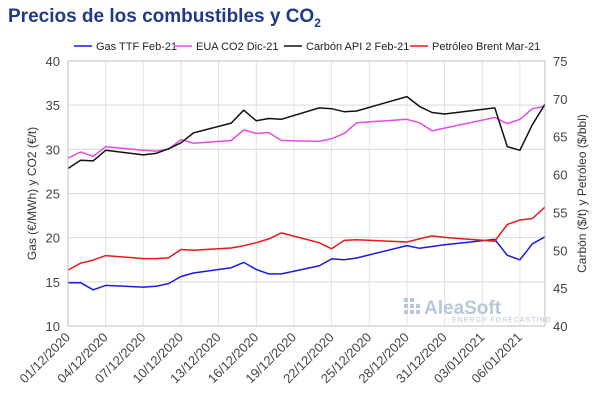  Describe the element at coordinates (560, 212) in the screenshot. I see `y-right-tick-label: 55` at that location.